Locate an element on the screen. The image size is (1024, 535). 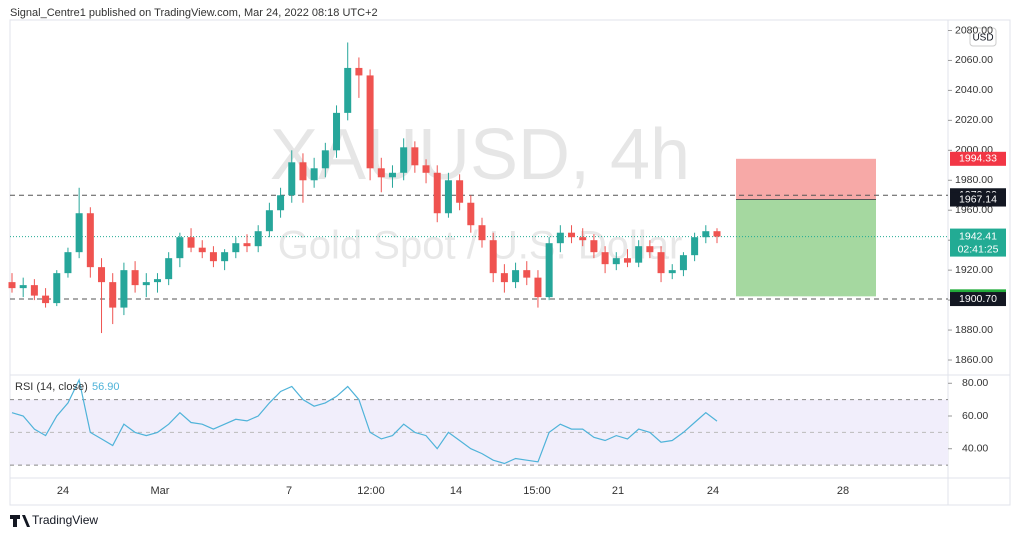
y-tick-label: 1860.00 is located at coordinates (974, 360).